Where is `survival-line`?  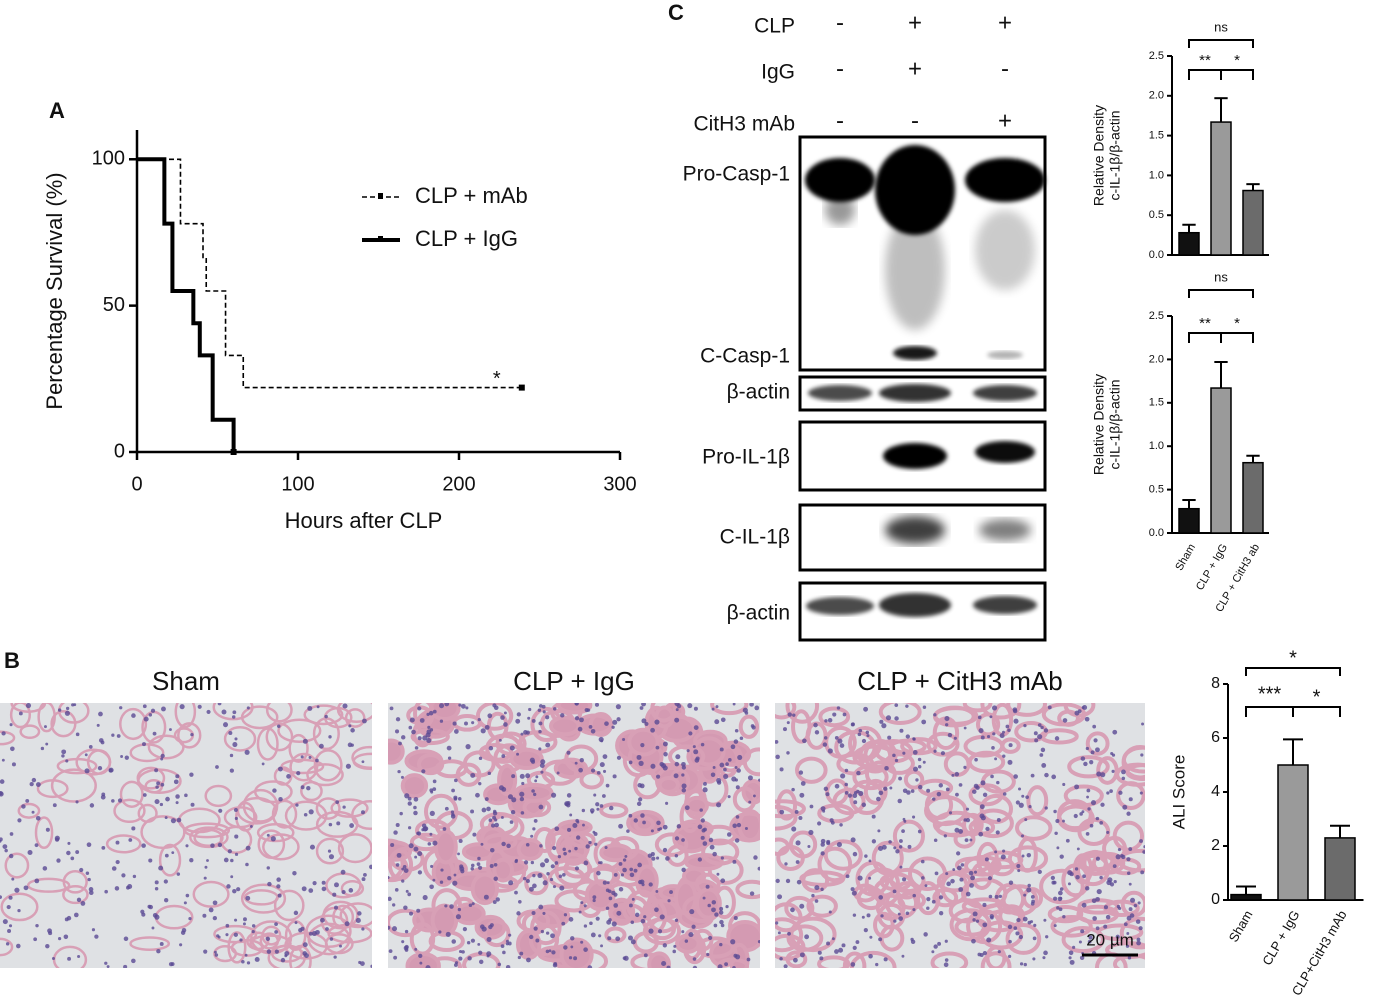 survival-line is located at coordinates (186, 304).